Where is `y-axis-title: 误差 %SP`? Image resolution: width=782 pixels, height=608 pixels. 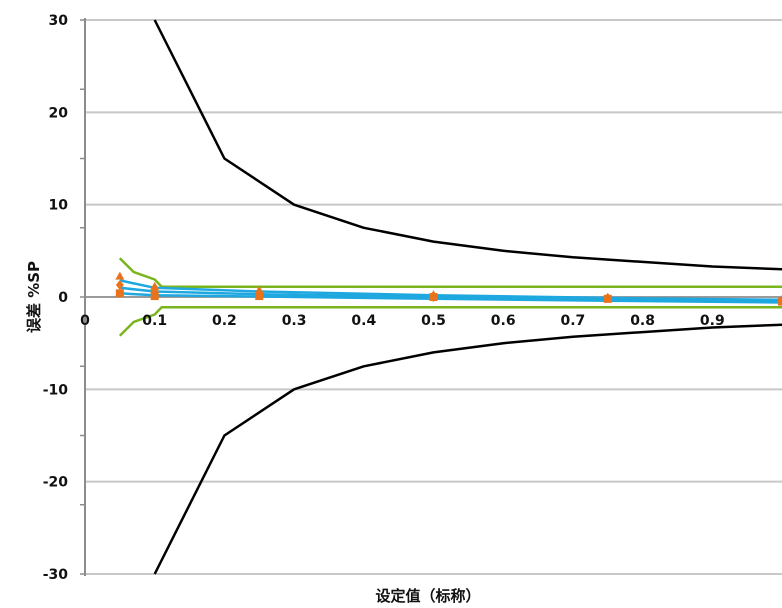 y-axis-title: 误差 %SP is located at coordinates (34, 297).